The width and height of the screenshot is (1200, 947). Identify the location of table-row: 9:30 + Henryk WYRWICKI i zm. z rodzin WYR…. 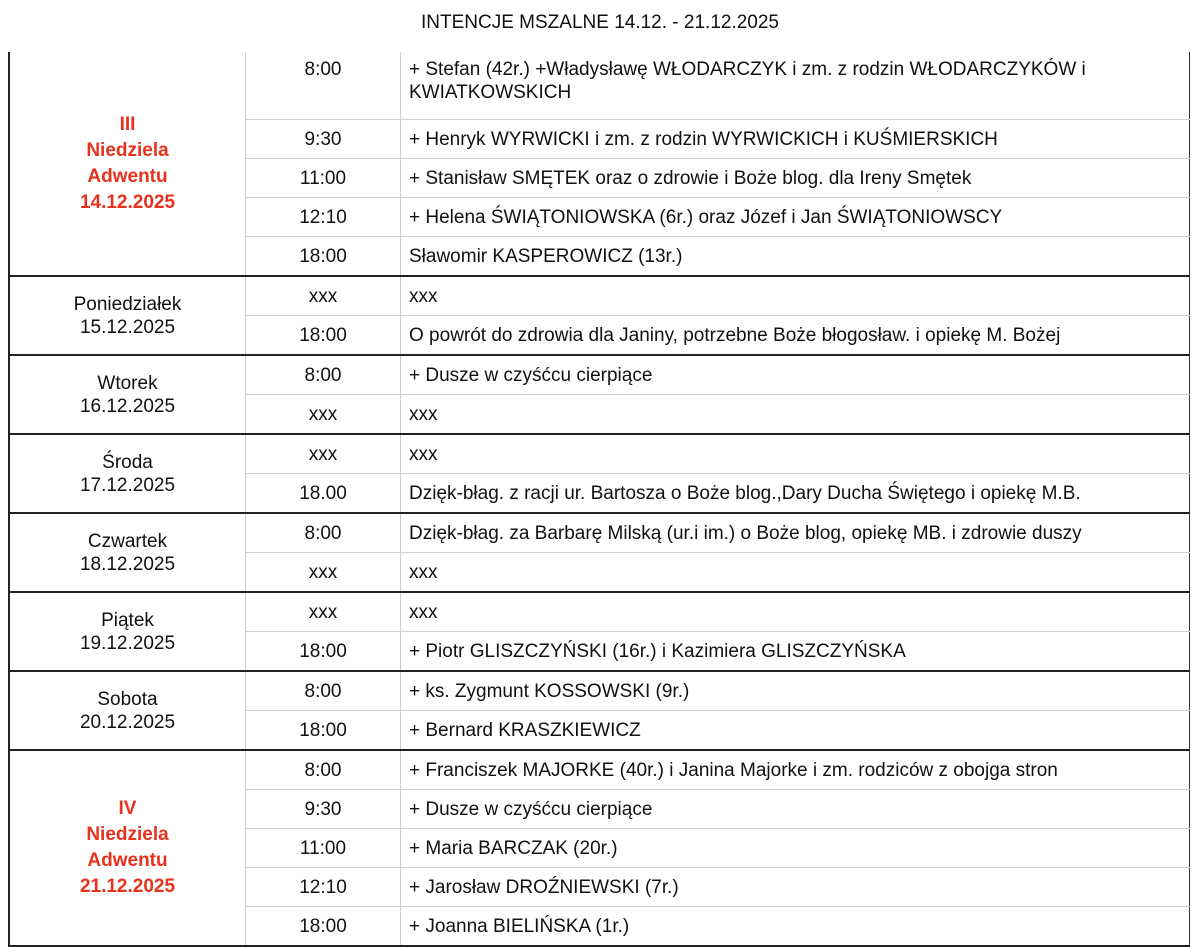
(599, 139).